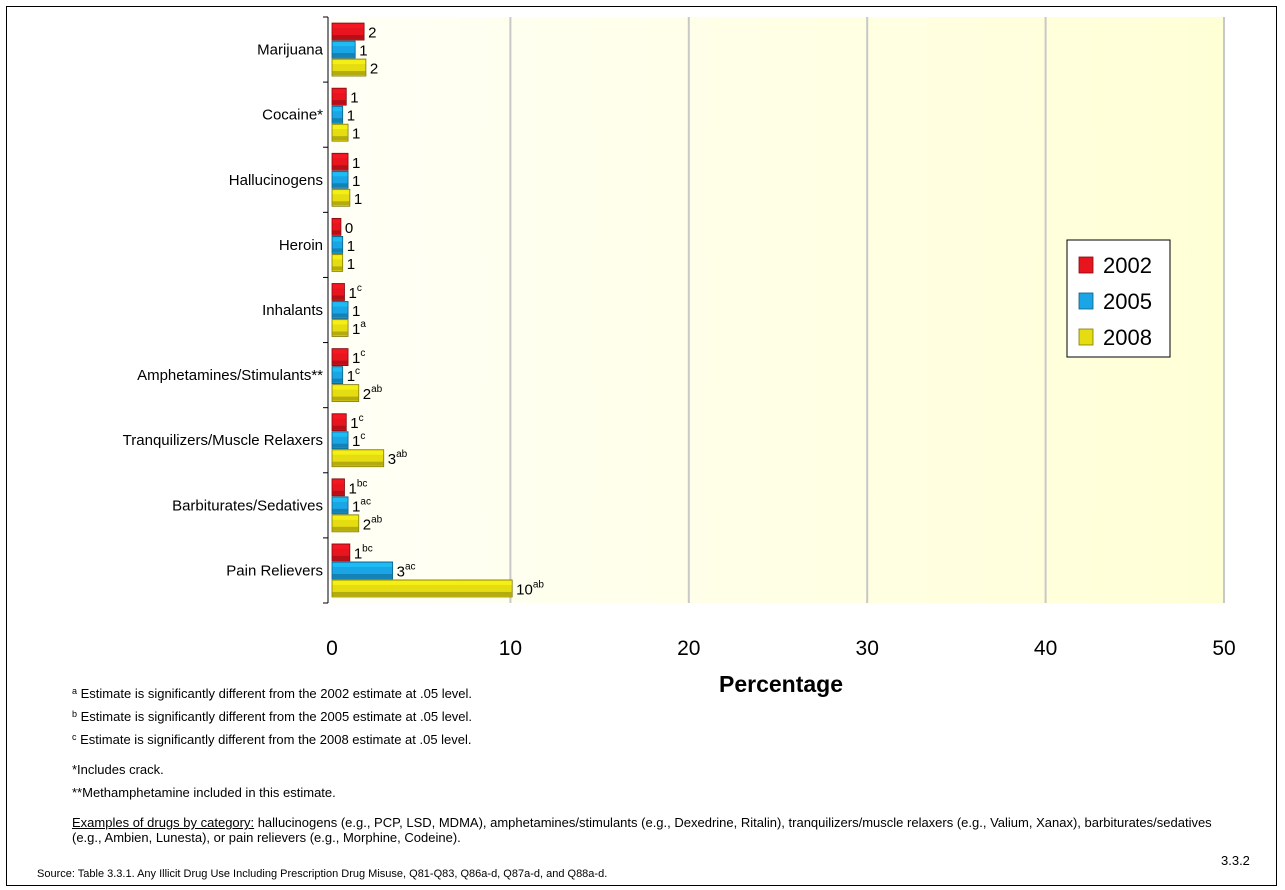 This screenshot has width=1285, height=890. Describe the element at coordinates (274, 570) in the screenshot. I see `category-label: Pain Relievers` at that location.